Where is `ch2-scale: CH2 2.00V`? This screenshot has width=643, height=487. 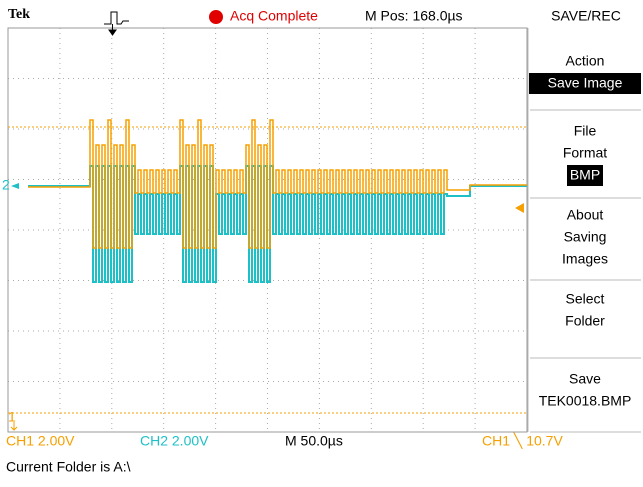
ch2-scale: CH2 2.00V is located at coordinates (174, 441).